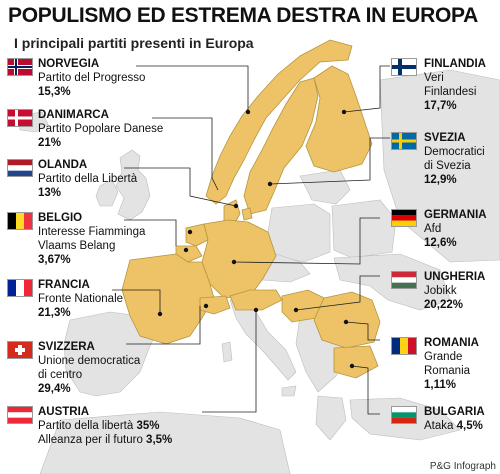 This screenshot has width=500, height=474. Describe the element at coordinates (197, 235) in the screenshot. I see `netherlands-shape` at that location.